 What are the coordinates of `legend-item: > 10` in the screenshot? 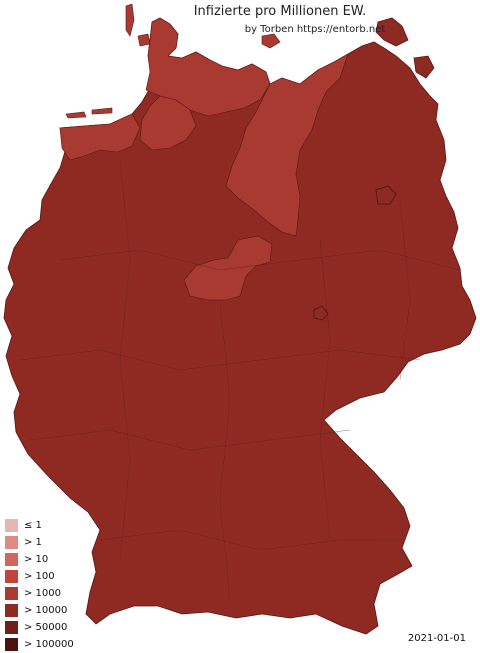 It's located at (39, 559).